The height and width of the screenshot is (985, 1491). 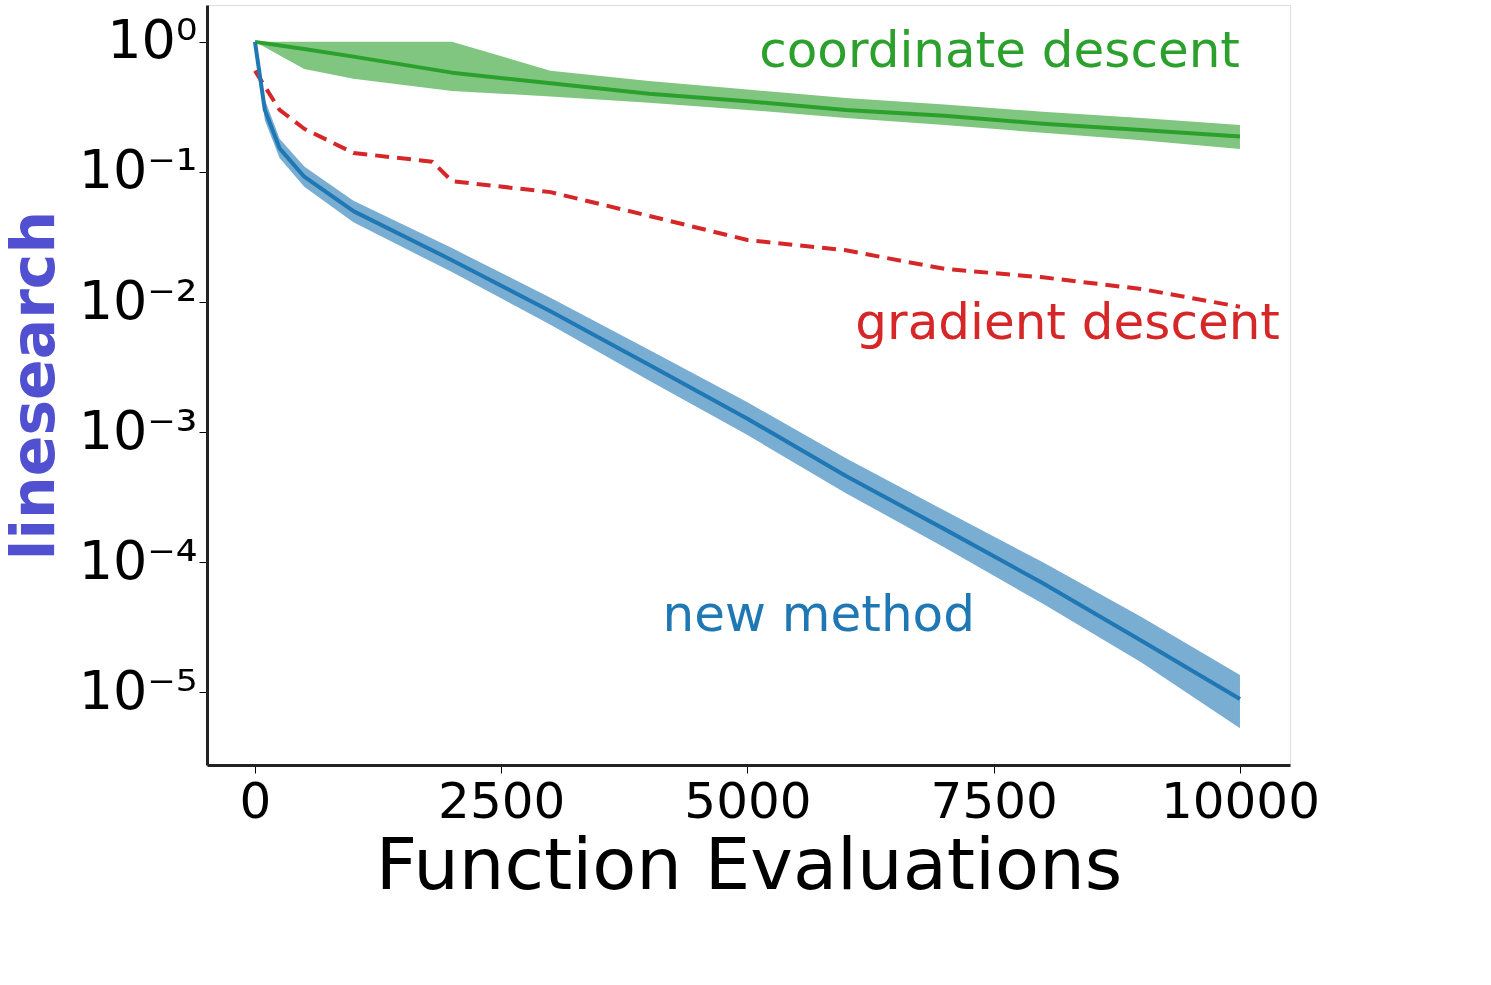 What do you see at coordinates (1240, 800) in the screenshot?
I see `x-tick-label: 10000` at bounding box center [1240, 800].